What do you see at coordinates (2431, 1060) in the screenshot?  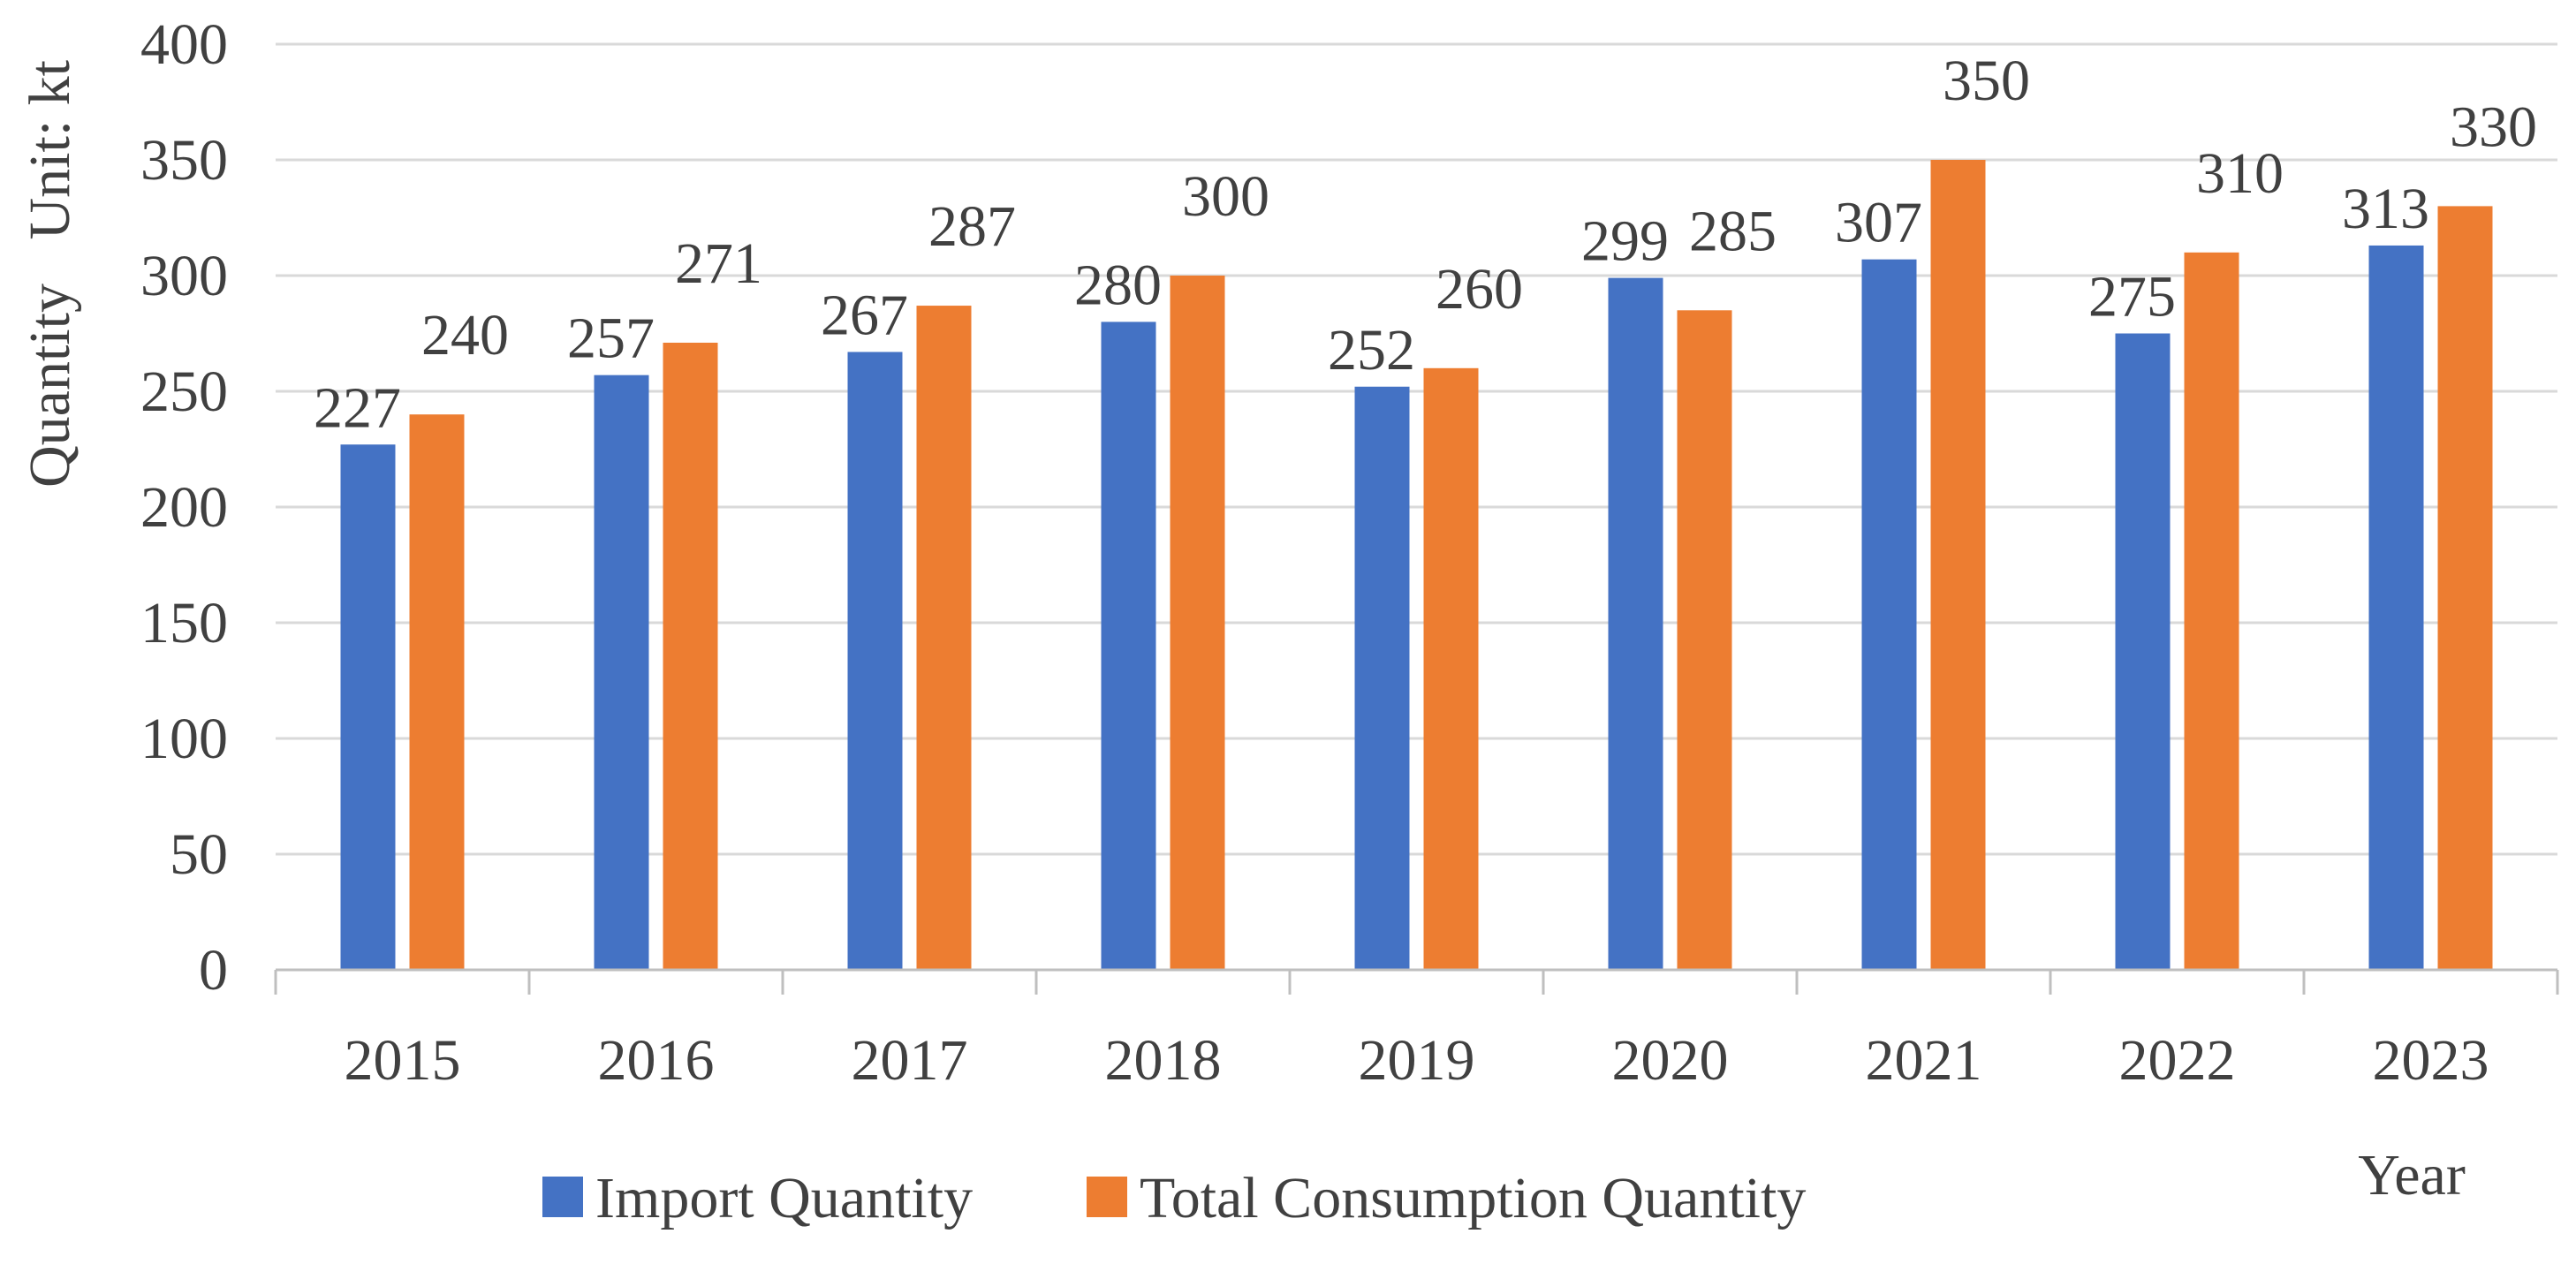 I see `x-tick-label: 2023` at bounding box center [2431, 1060].